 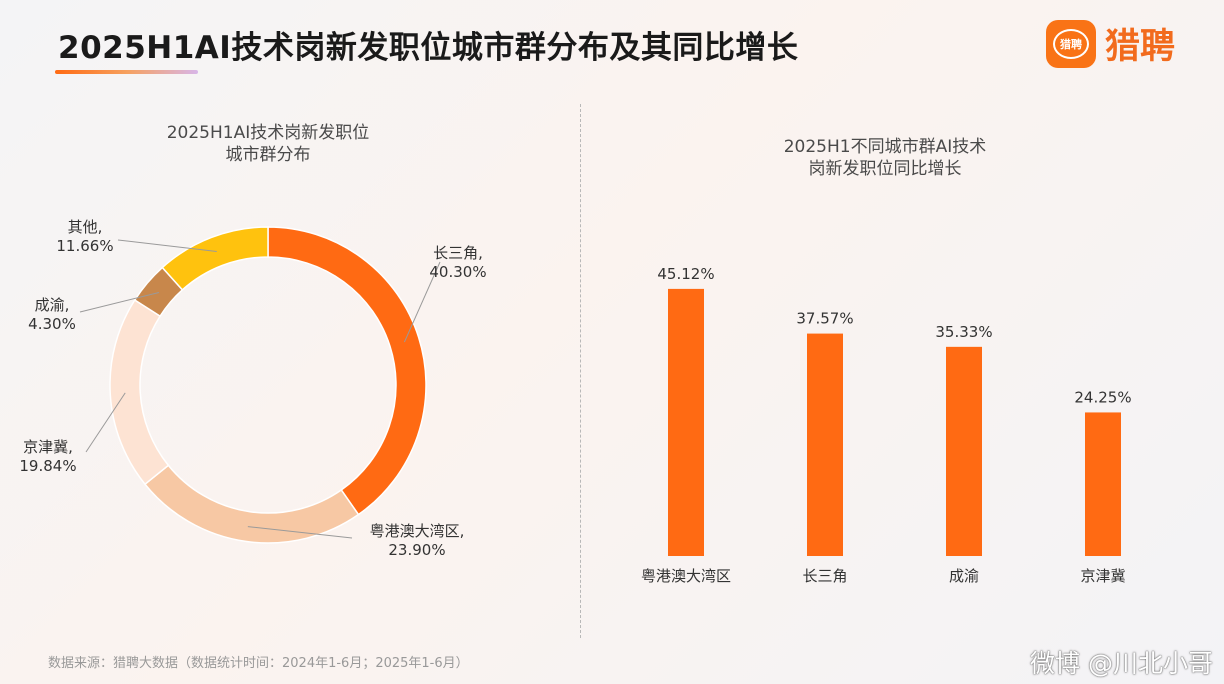 I want to click on bar-value-label-3: 24.25%, so click(x=1102, y=397).